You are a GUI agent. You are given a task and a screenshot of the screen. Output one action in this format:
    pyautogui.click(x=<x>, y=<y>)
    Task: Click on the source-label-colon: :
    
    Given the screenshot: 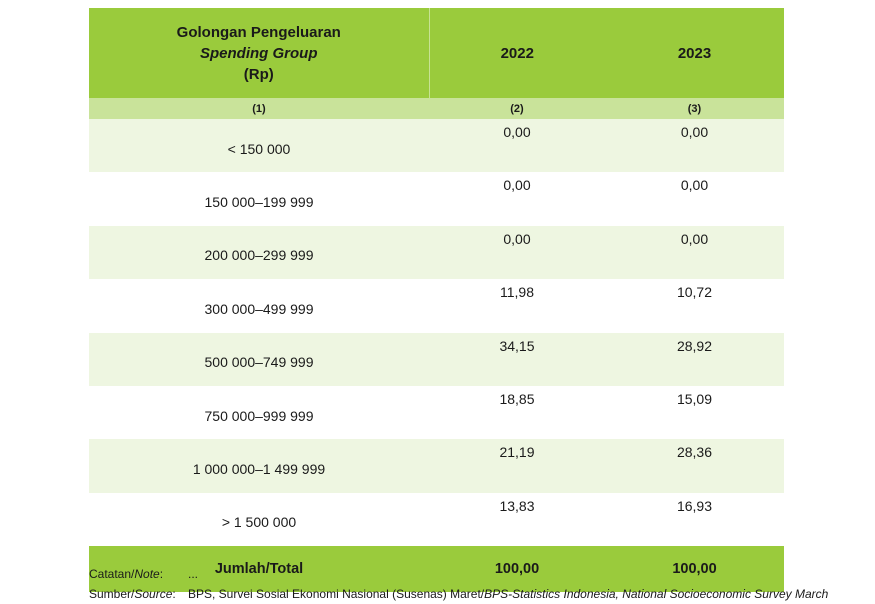 What is the action you would take?
    pyautogui.click(x=174, y=594)
    